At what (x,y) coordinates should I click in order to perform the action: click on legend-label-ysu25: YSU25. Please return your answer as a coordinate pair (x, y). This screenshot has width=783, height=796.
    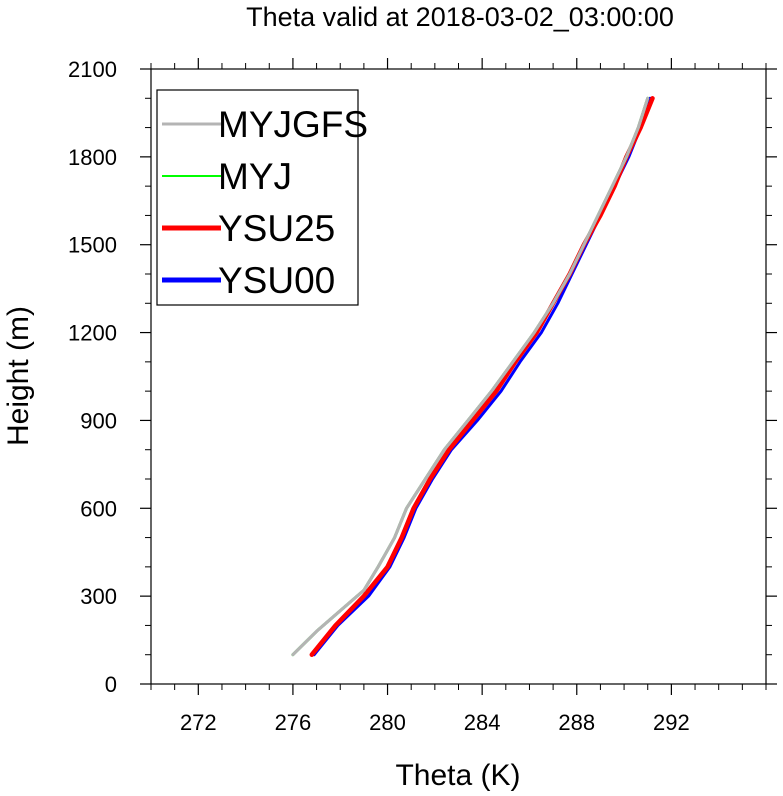
    Looking at the image, I should click on (276, 228).